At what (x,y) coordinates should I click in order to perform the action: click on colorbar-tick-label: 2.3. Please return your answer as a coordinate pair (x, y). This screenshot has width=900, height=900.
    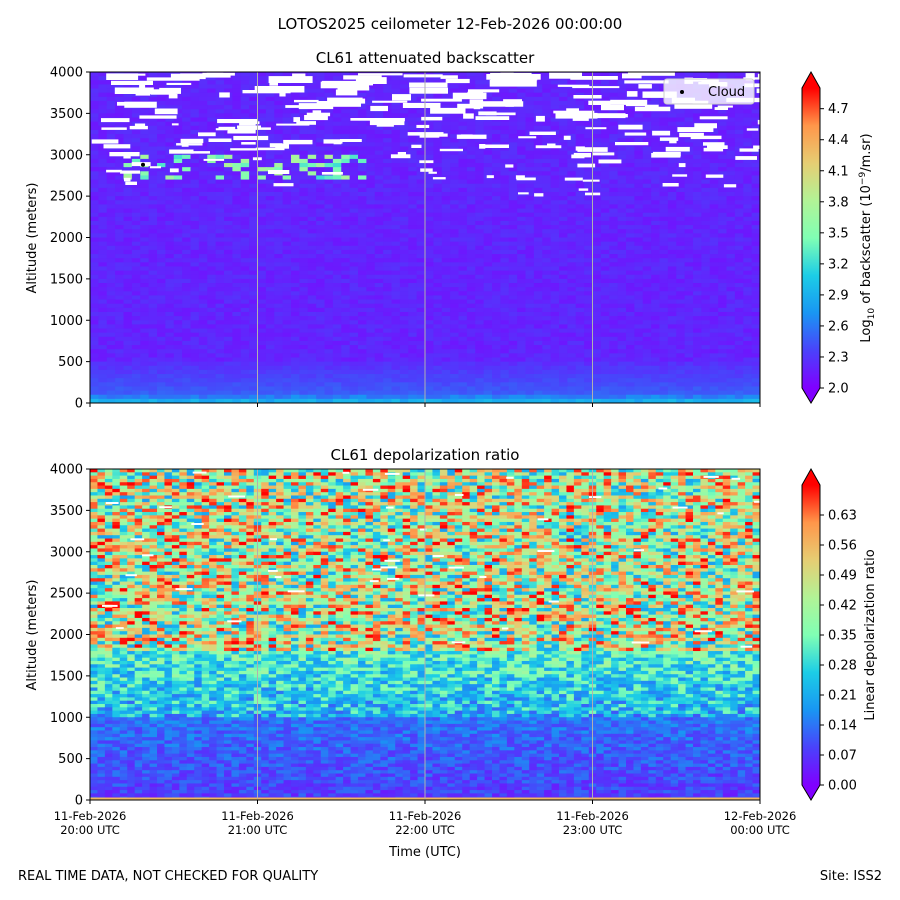
    Looking at the image, I should click on (838, 357).